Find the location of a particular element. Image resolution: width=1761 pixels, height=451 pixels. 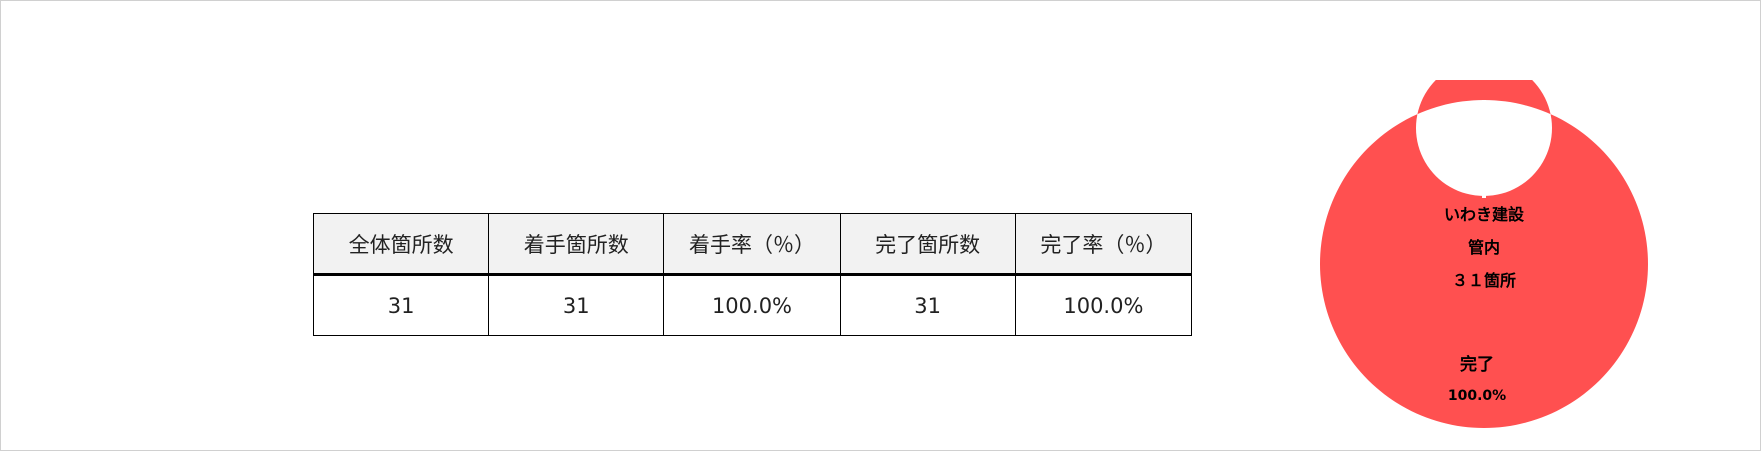

header-started: 着手箇所数 is located at coordinates (576, 244).